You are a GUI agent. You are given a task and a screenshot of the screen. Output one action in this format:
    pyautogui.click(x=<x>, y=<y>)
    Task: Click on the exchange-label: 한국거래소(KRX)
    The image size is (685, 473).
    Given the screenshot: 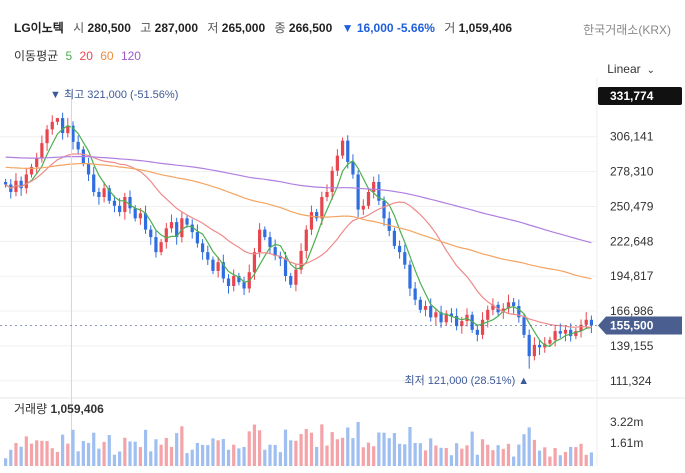 What is the action you would take?
    pyautogui.click(x=627, y=30)
    